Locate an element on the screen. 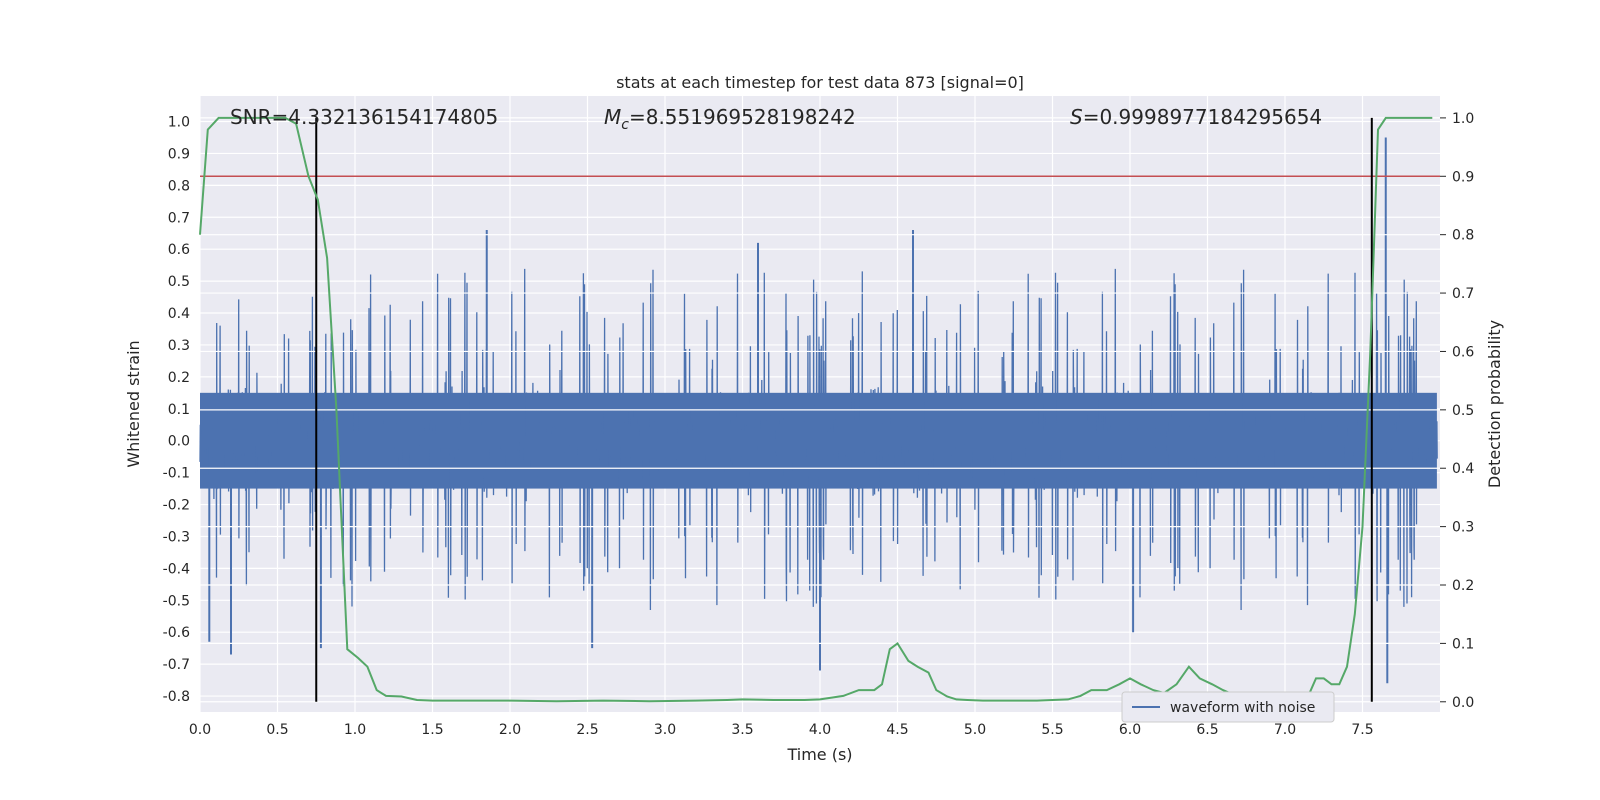 The width and height of the screenshot is (1600, 800). y-tick-label: -0.2 is located at coordinates (176, 506).